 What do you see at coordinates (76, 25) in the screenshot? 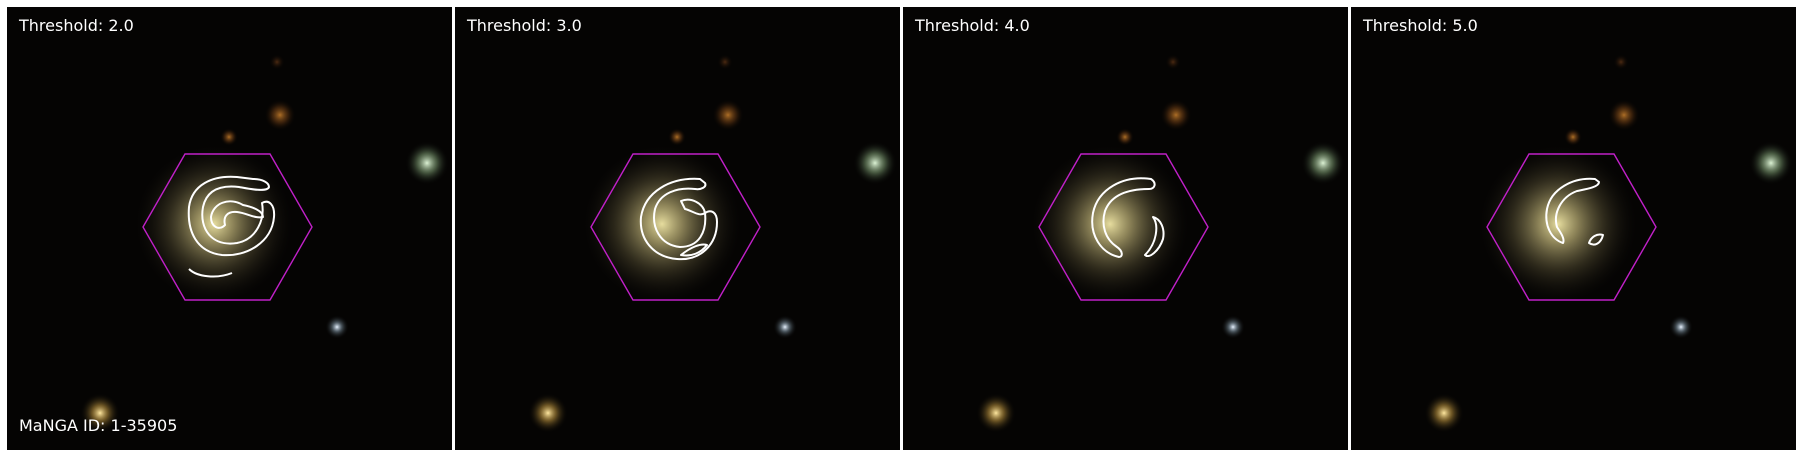
I see `threshold-label: Threshold: 2.0` at bounding box center [76, 25].